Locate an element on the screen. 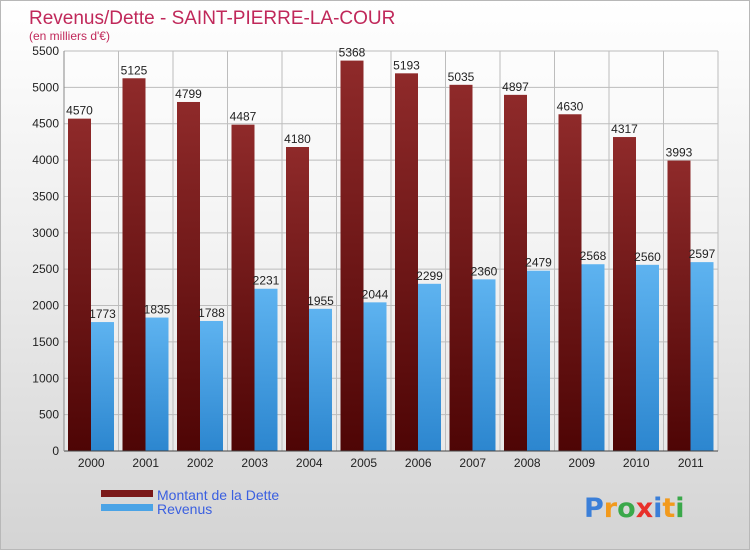 The height and width of the screenshot is (550, 750). logo-text: Proxiti is located at coordinates (634, 508).